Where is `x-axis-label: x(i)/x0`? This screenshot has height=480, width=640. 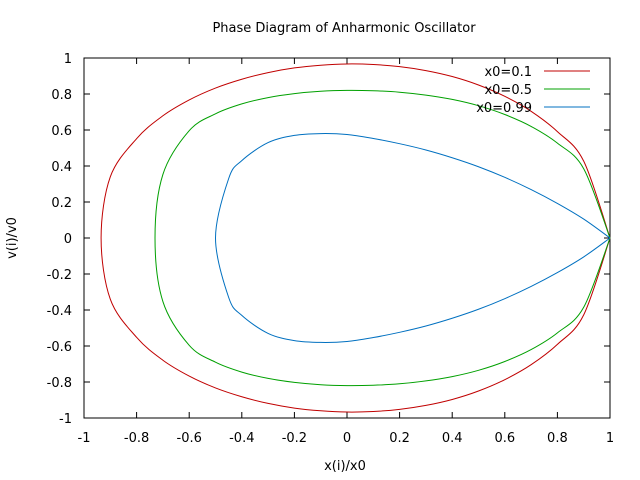 x-axis-label: x(i)/x0 is located at coordinates (345, 466).